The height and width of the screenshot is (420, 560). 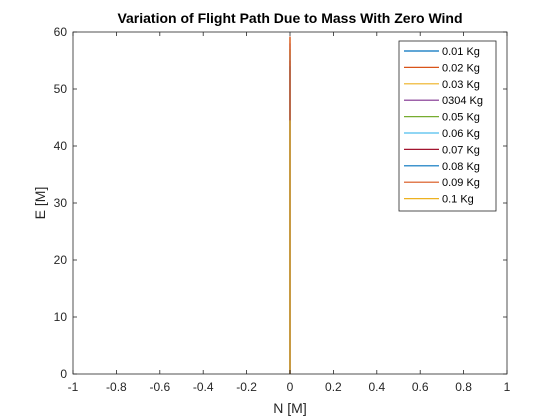 What do you see at coordinates (458, 200) in the screenshot?
I see `legend-label: 0.1 Kg` at bounding box center [458, 200].